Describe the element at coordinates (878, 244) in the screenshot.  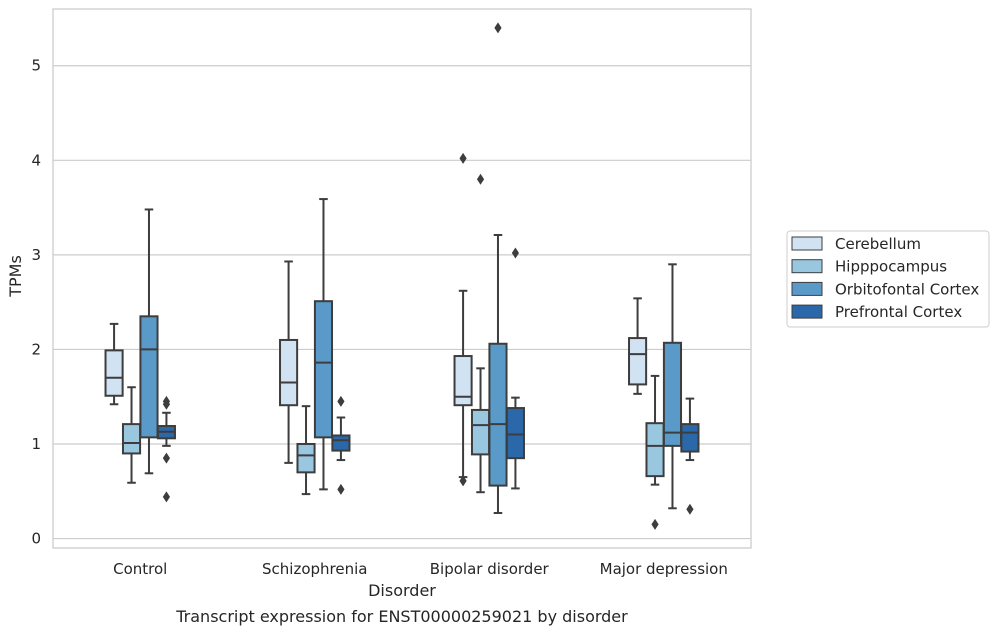
I see `legend-label: Cerebellum` at that location.